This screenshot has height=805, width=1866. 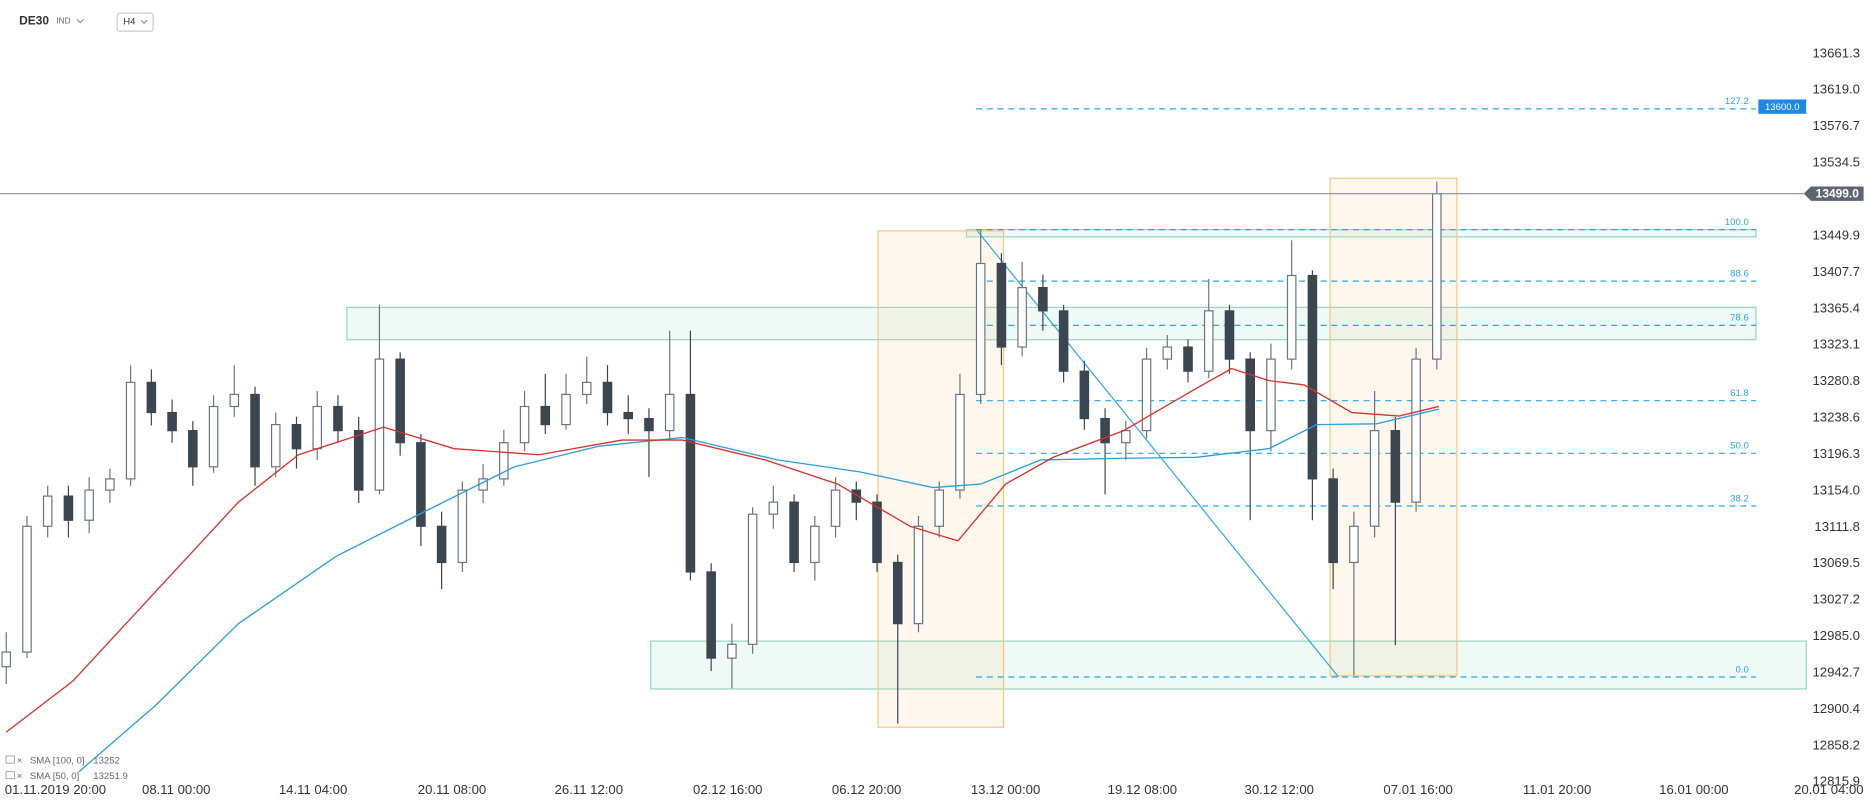 What do you see at coordinates (176, 789) in the screenshot?
I see `x-tick-label: 08.11 00:00` at bounding box center [176, 789].